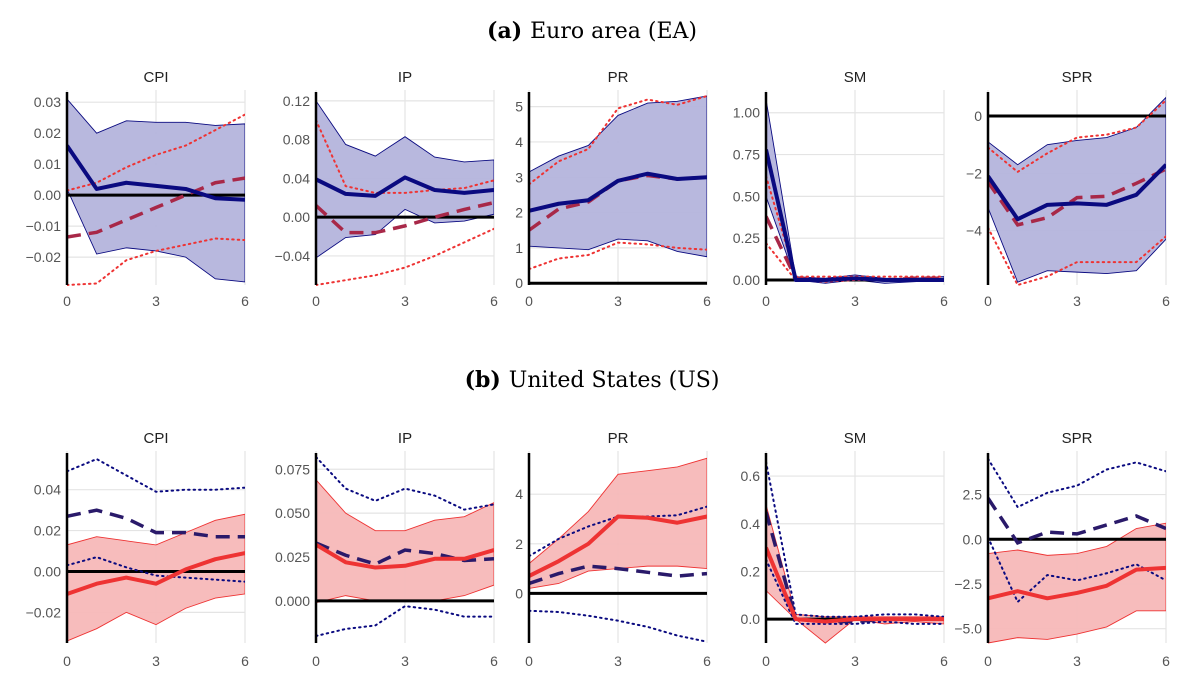 Image resolution: width=1184 pixels, height=673 pixels. I want to click on chart-ea-ip-ytick-4: 0.12, so click(296, 101).